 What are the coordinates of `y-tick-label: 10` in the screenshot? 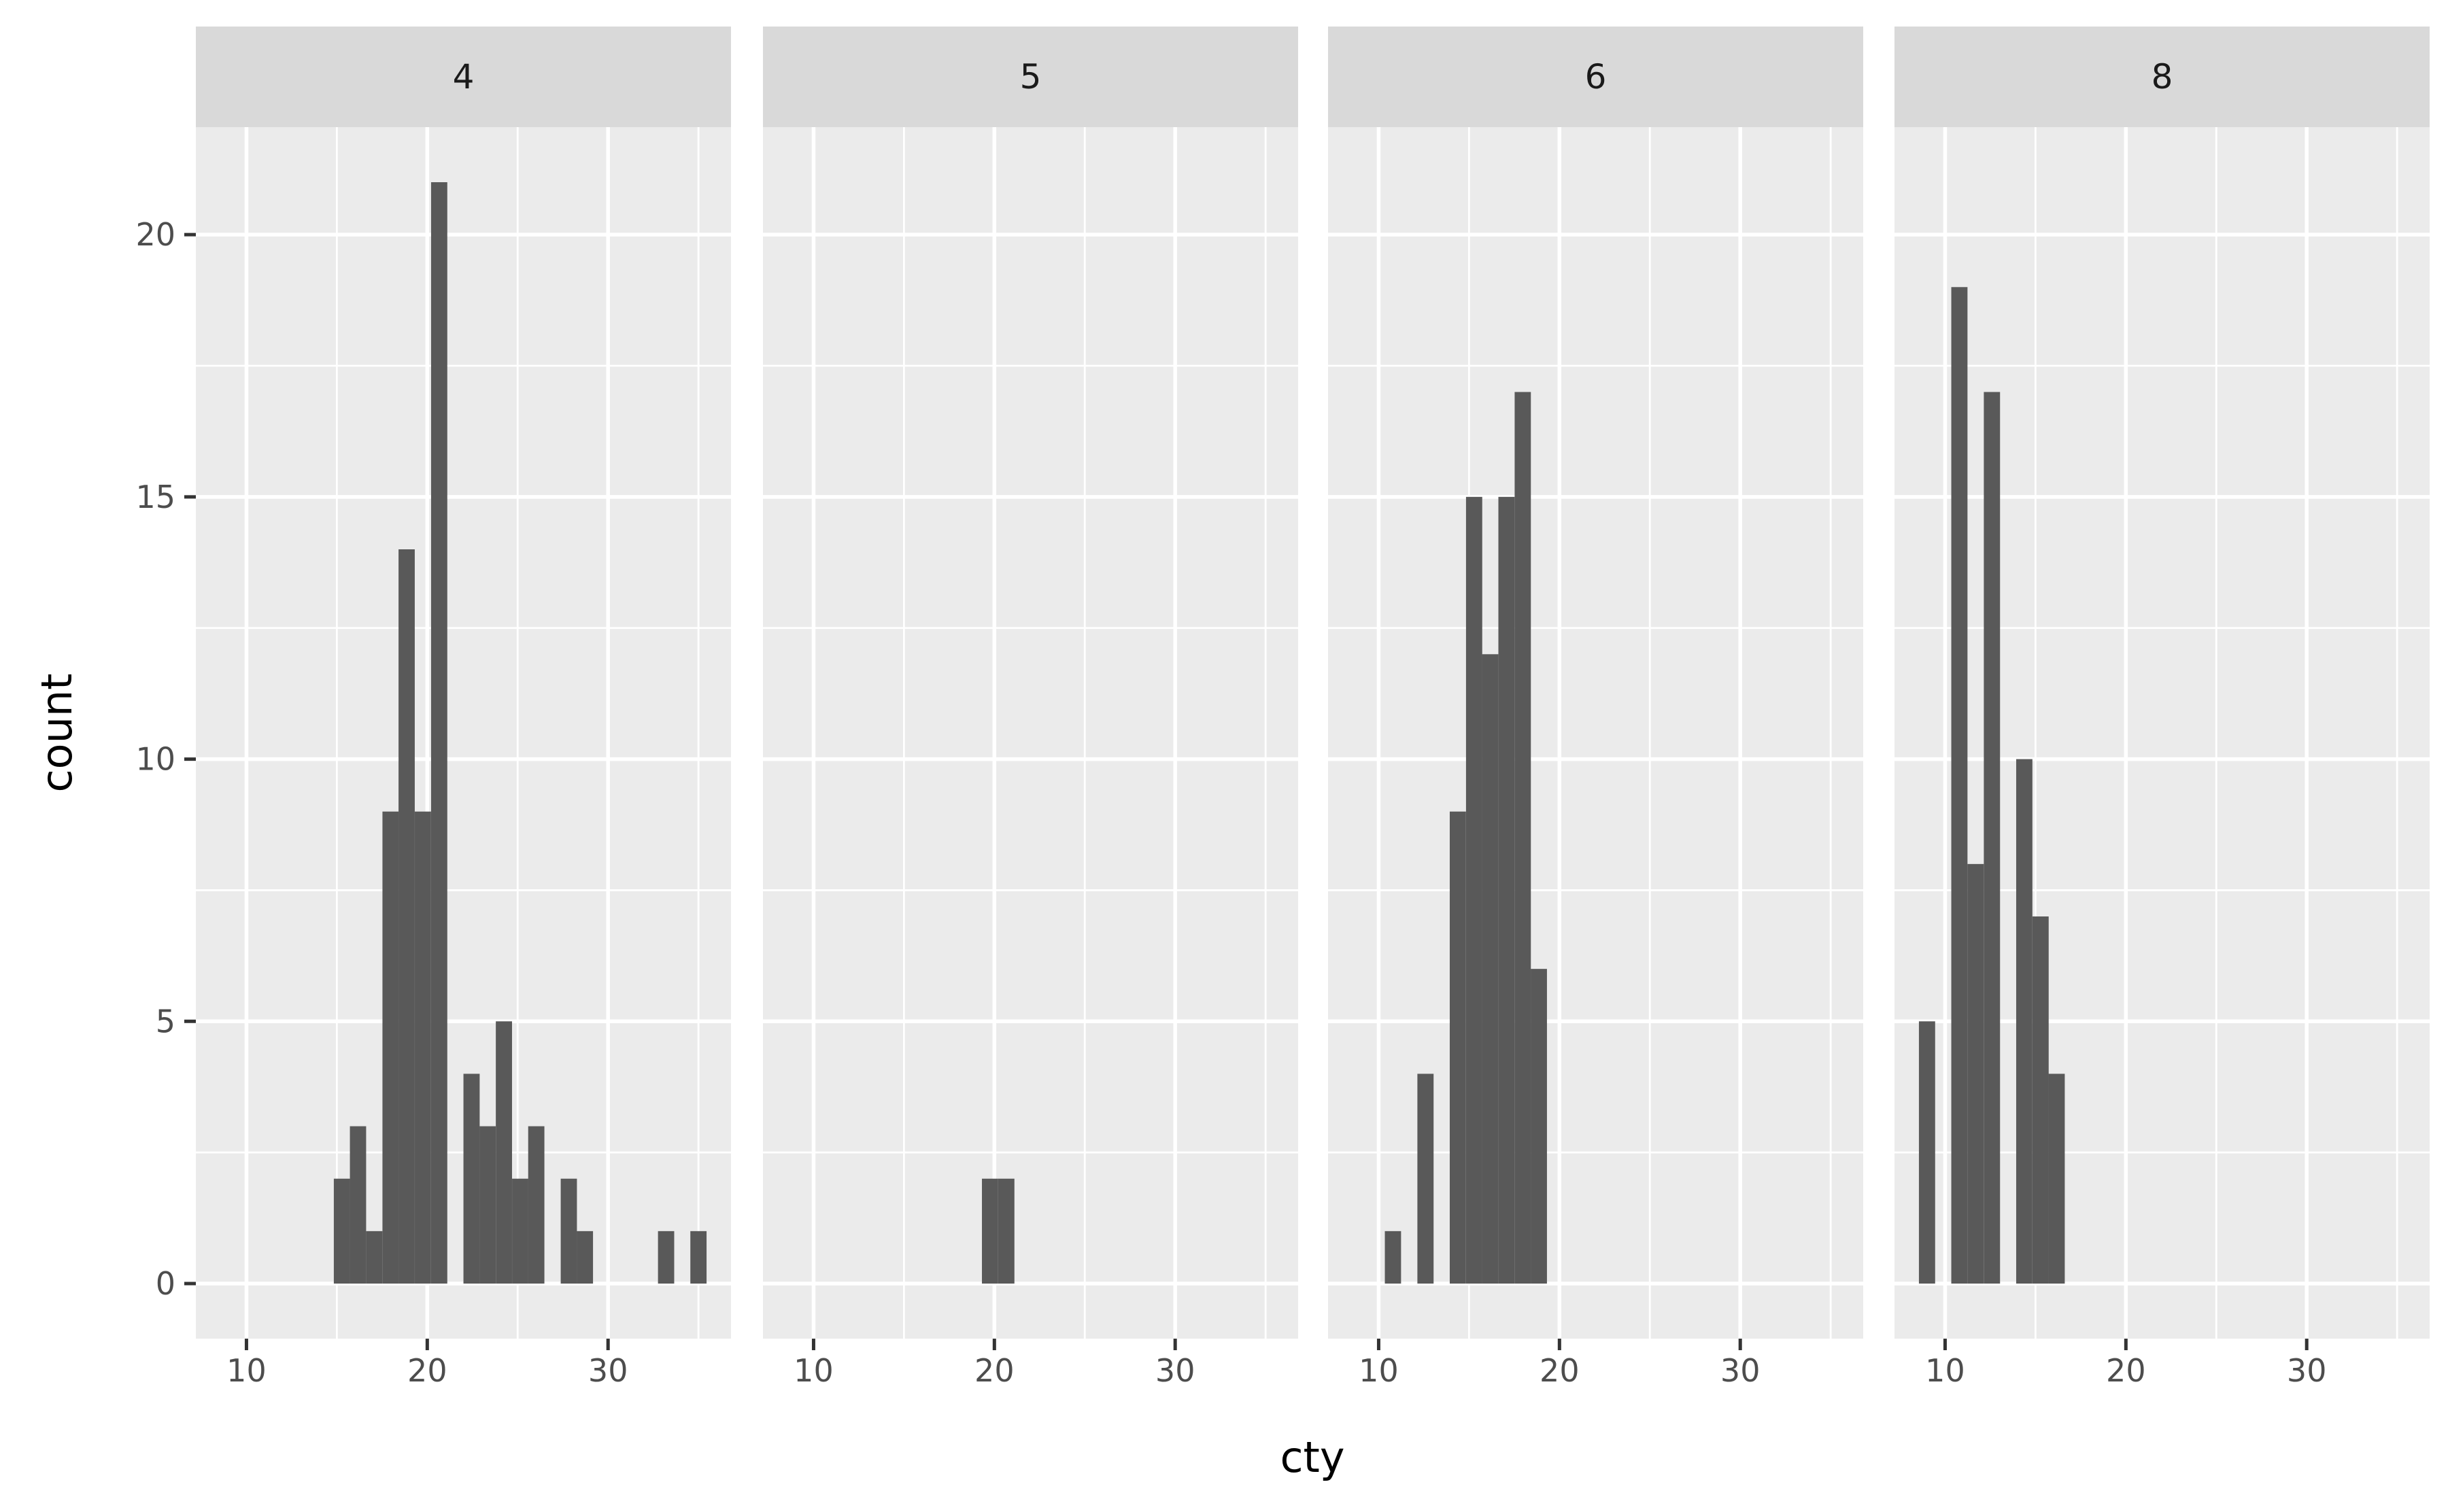 It's located at (155, 760).